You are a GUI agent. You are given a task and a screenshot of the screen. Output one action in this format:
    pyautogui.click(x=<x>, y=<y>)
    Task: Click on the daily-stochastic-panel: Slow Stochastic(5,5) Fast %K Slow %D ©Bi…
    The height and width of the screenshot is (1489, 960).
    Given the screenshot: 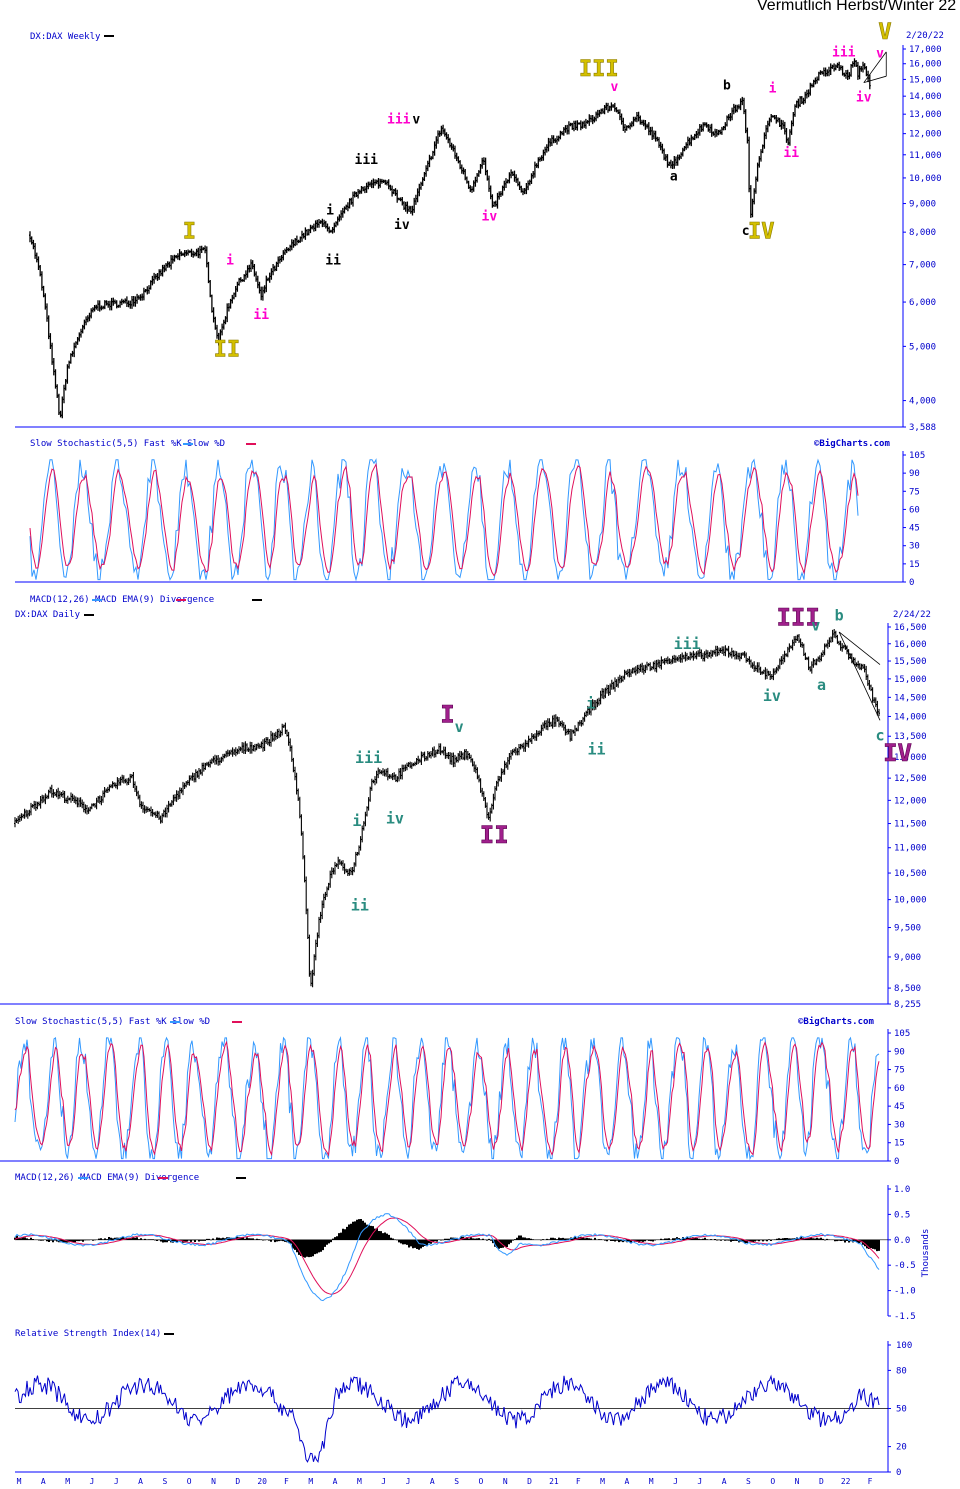 What is the action you would take?
    pyautogui.click(x=455, y=1091)
    